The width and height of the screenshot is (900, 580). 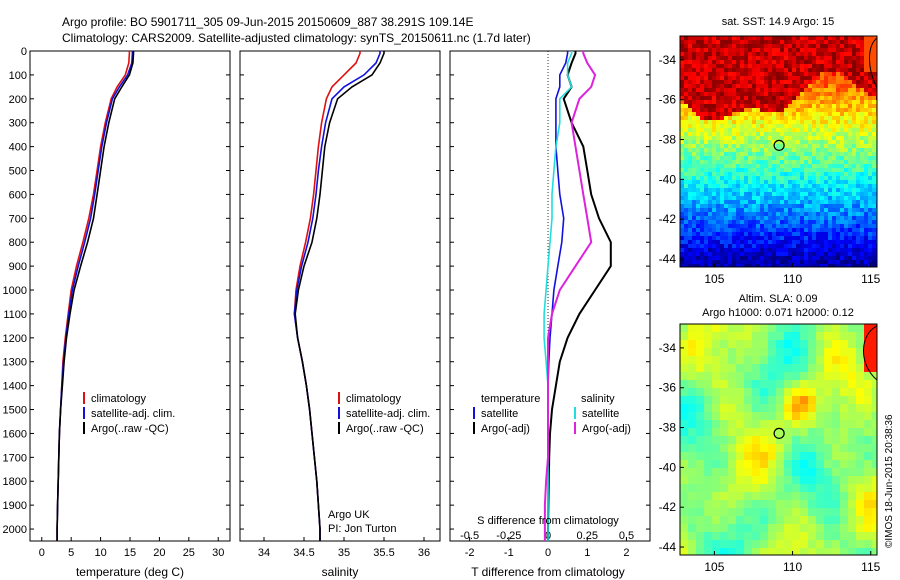 What do you see at coordinates (383, 553) in the screenshot?
I see `x-tick-label: 35.5` at bounding box center [383, 553].